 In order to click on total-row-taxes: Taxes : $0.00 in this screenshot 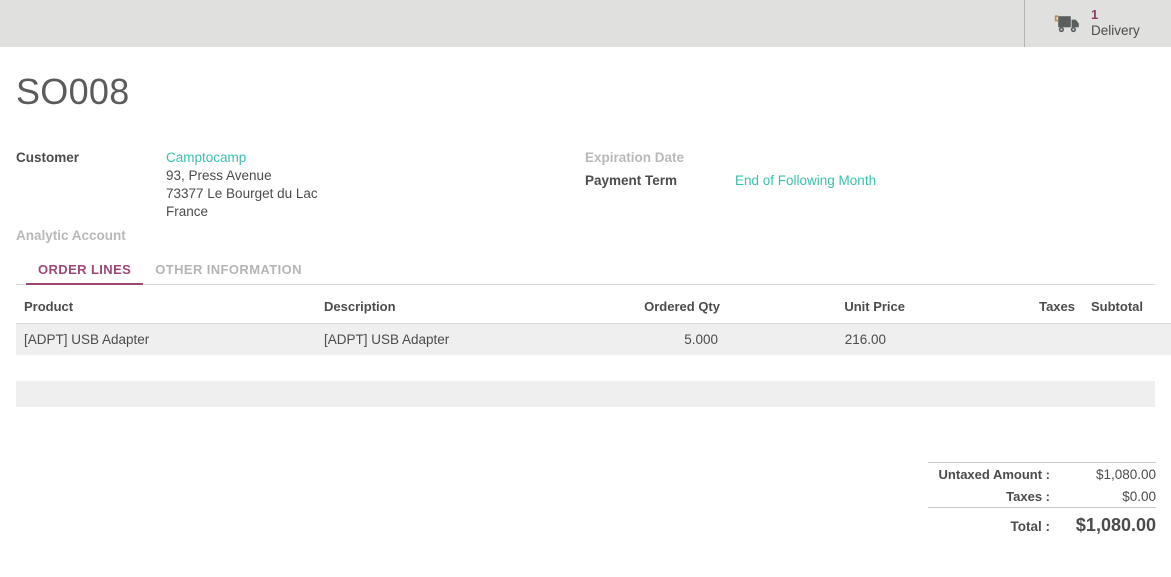, I will do `click(1042, 496)`.